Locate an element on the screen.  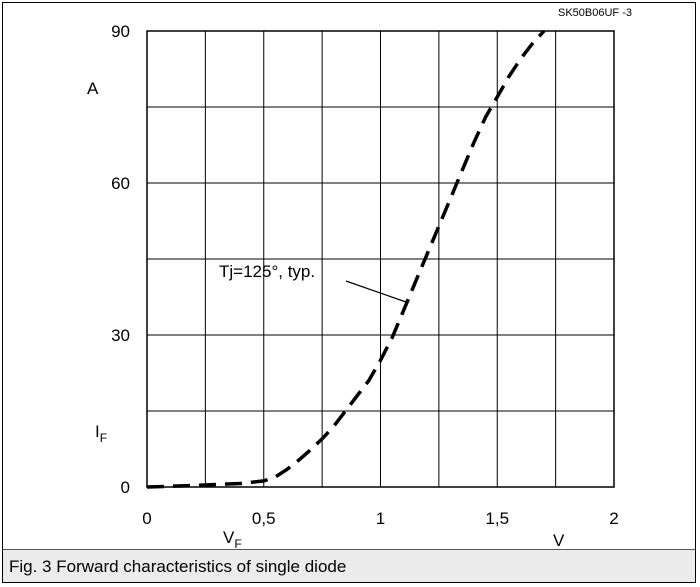
y-unit-label: A is located at coordinates (93, 88).